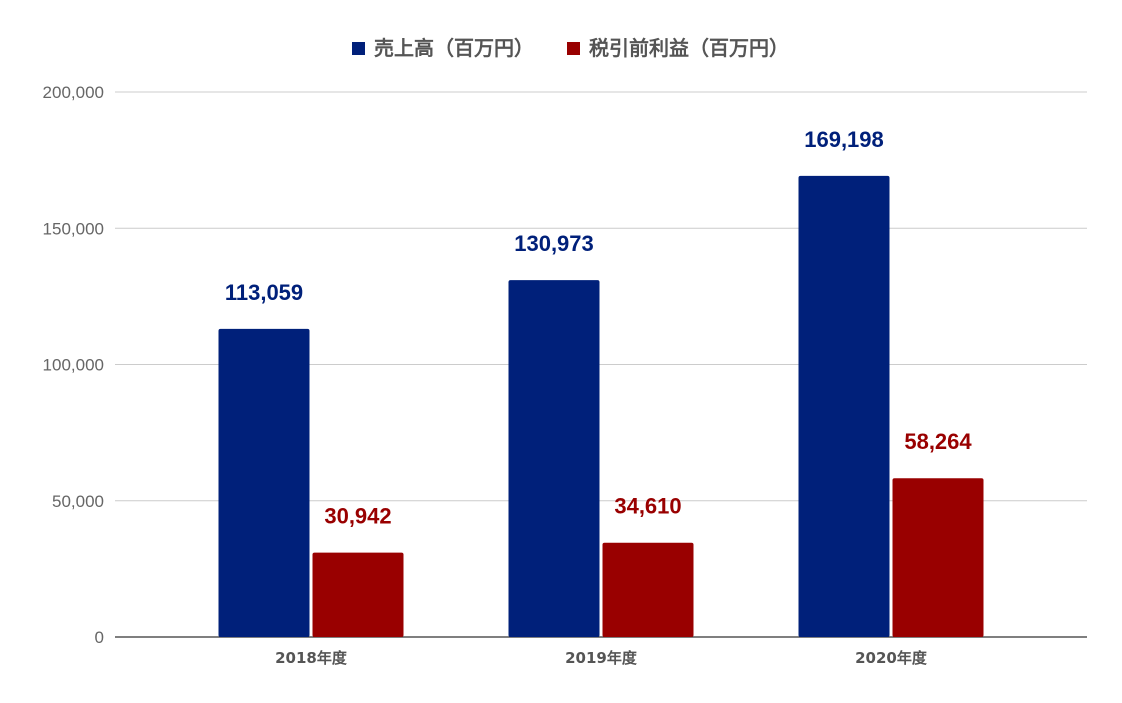 The image size is (1122, 703). What do you see at coordinates (689, 48) in the screenshot?
I see `legend-label-pretax-profit: 税引前利益（百万円）` at bounding box center [689, 48].